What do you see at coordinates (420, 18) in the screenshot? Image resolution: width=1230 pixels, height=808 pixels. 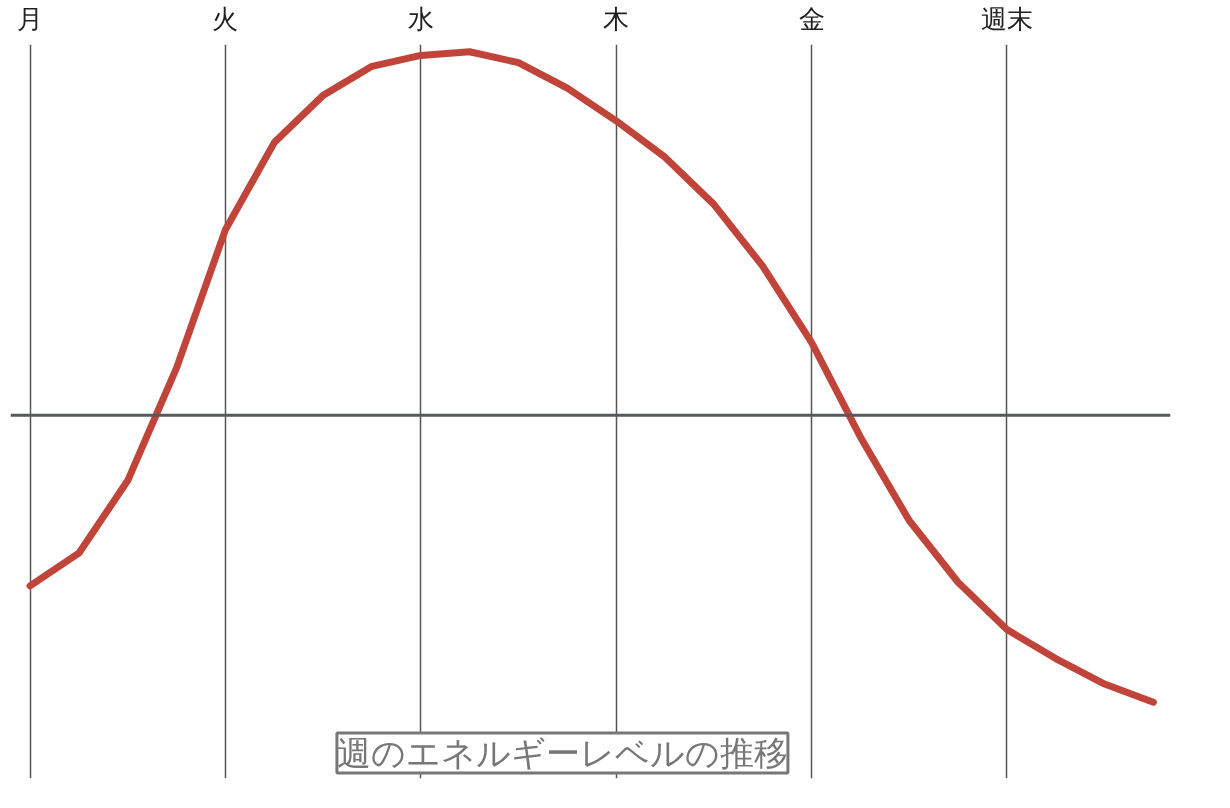 I see `x-tick-label: 水` at bounding box center [420, 18].